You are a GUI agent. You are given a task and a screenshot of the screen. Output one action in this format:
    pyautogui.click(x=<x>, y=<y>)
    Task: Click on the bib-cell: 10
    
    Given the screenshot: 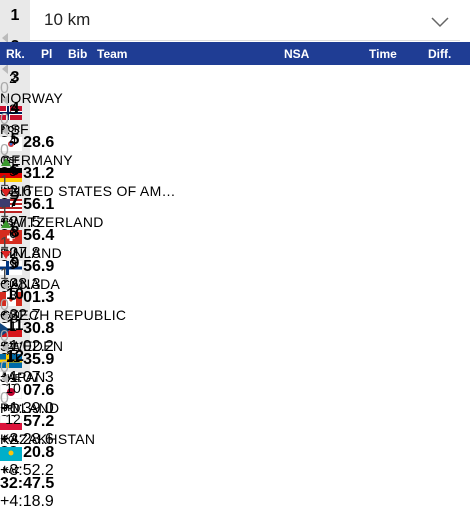 What is the action you would take?
    pyautogui.click(x=13, y=388)
    